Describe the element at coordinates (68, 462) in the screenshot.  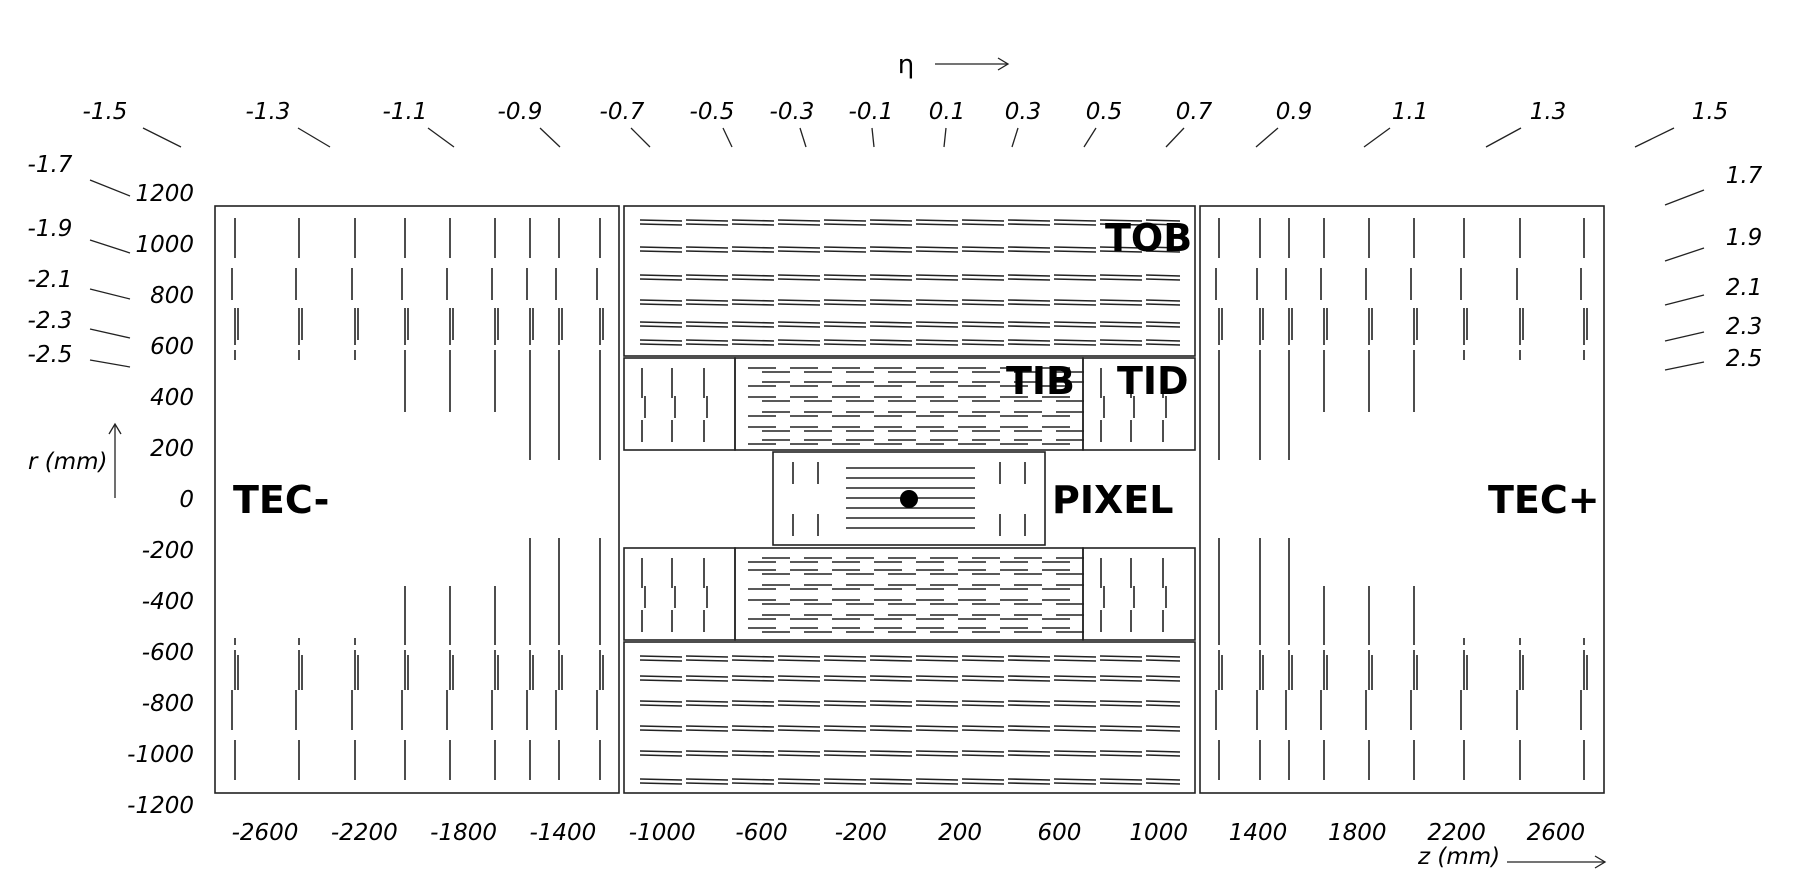
I see `r-axis-title: r (mm)` at that location.